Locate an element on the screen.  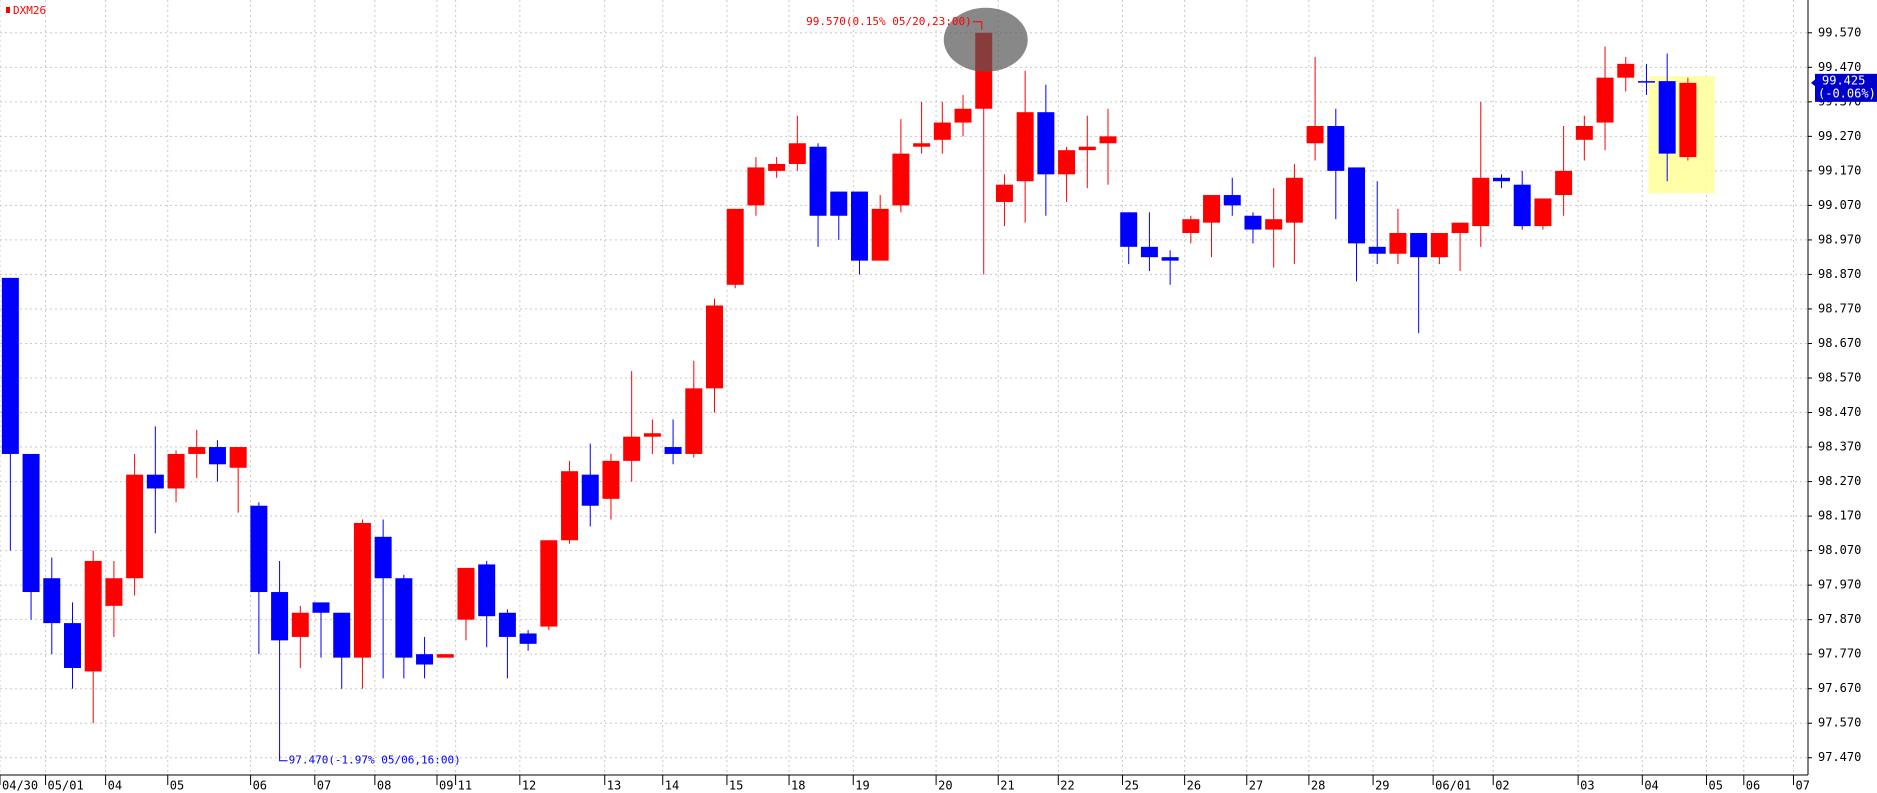
x-tick-label: 19 is located at coordinates (862, 786).